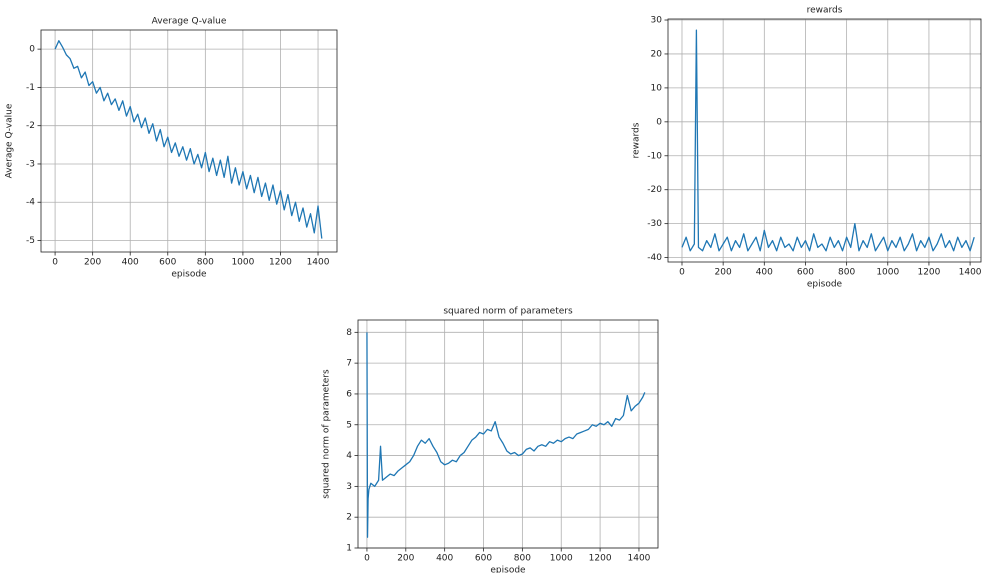  What do you see at coordinates (657, 21) in the screenshot?
I see `y-tick-label: 30` at bounding box center [657, 21].